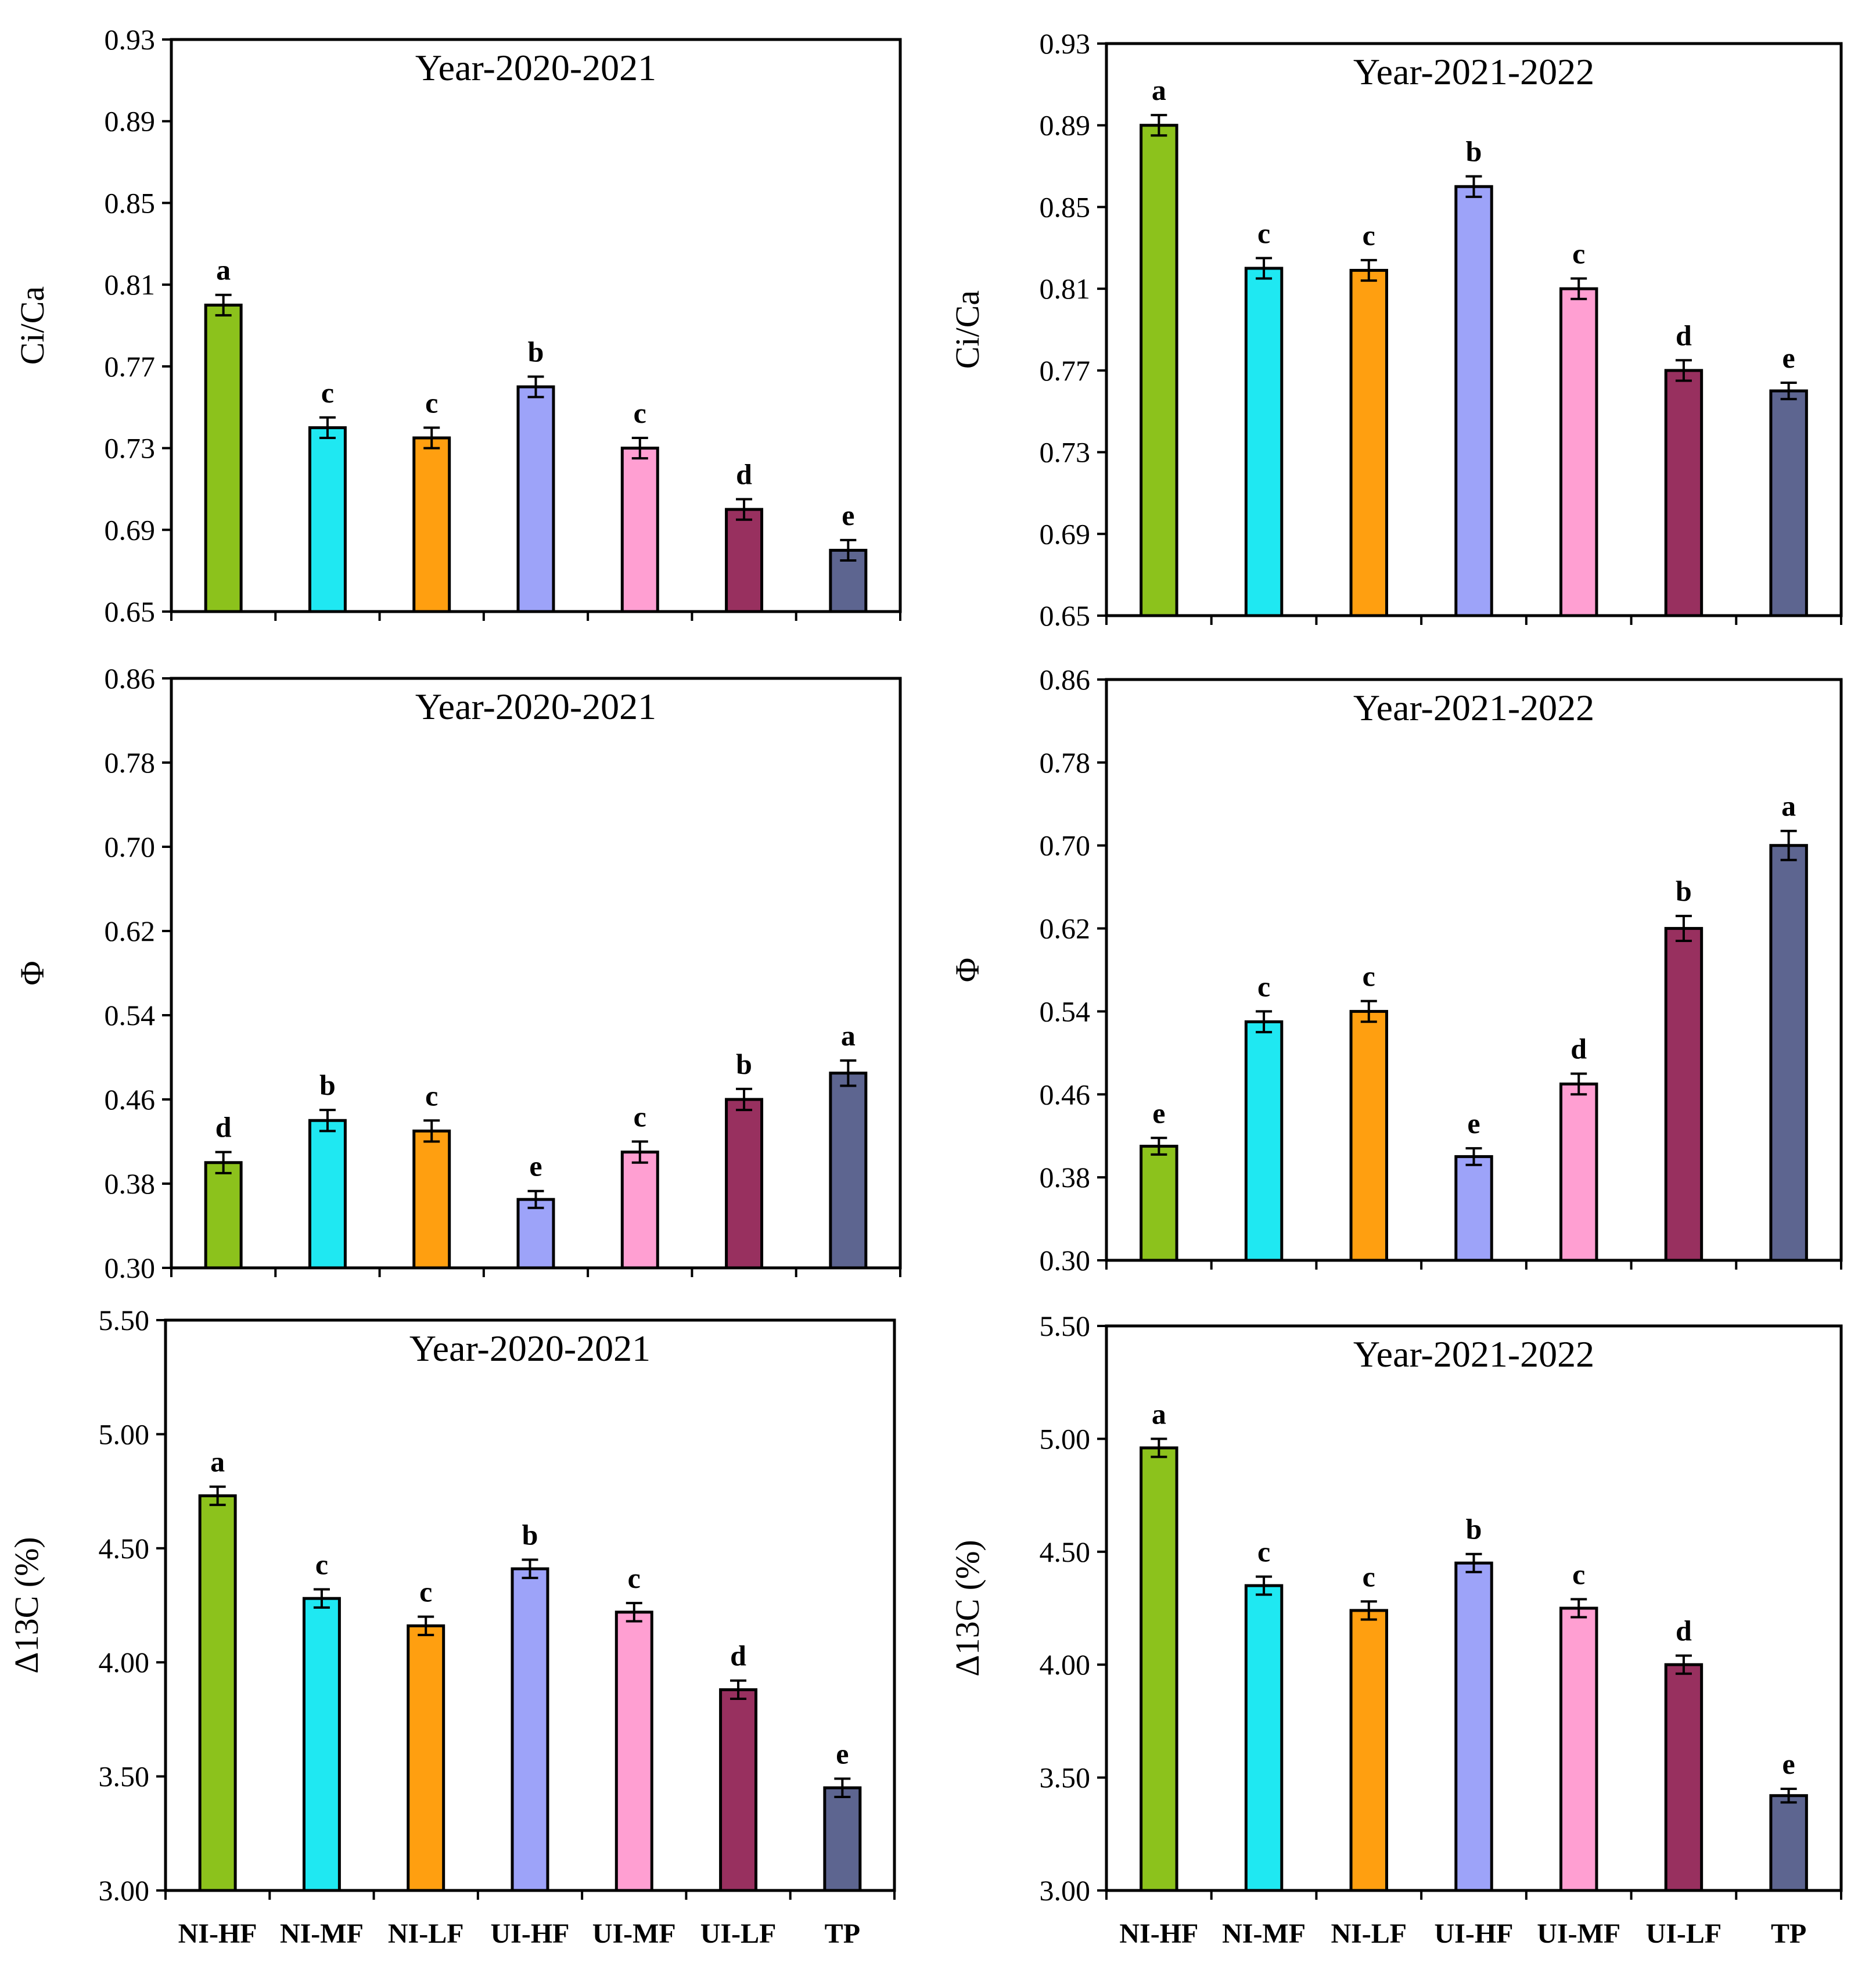 The image size is (1876, 1977). What do you see at coordinates (130, 763) in the screenshot?
I see `y-tick-label: 0.78` at bounding box center [130, 763].